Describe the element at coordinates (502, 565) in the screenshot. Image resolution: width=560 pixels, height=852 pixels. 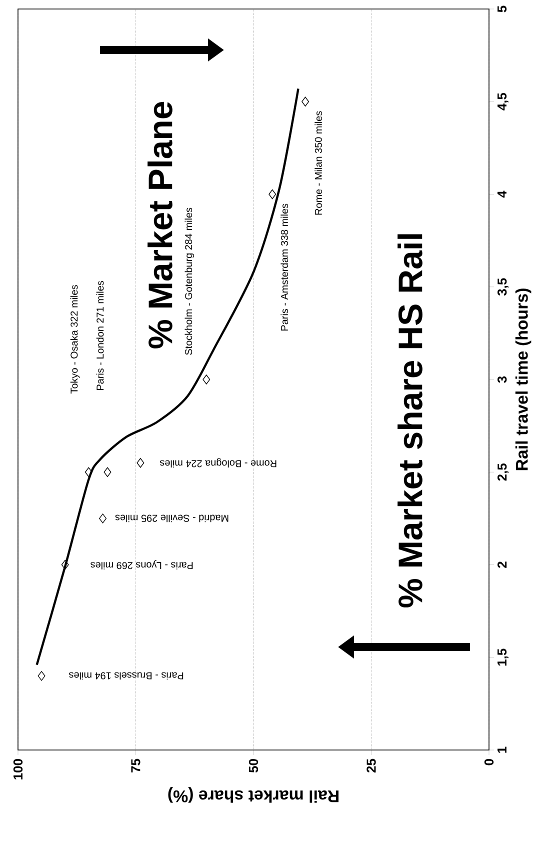
I see `y-tick-label: 2` at that location.